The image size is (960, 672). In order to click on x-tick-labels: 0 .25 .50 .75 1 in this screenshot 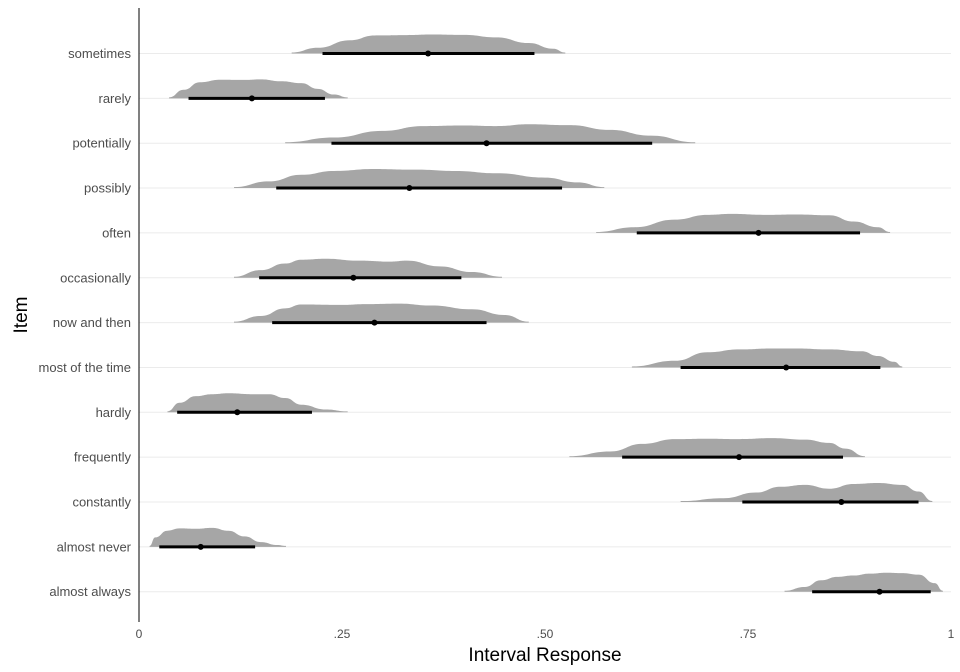, I will do `click(545, 634)`.